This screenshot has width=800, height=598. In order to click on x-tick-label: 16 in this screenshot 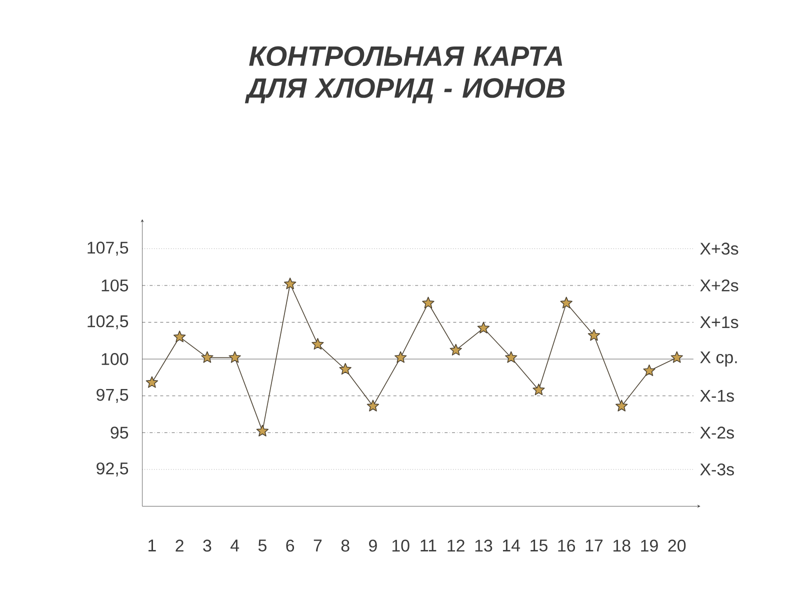, I will do `click(567, 546)`.